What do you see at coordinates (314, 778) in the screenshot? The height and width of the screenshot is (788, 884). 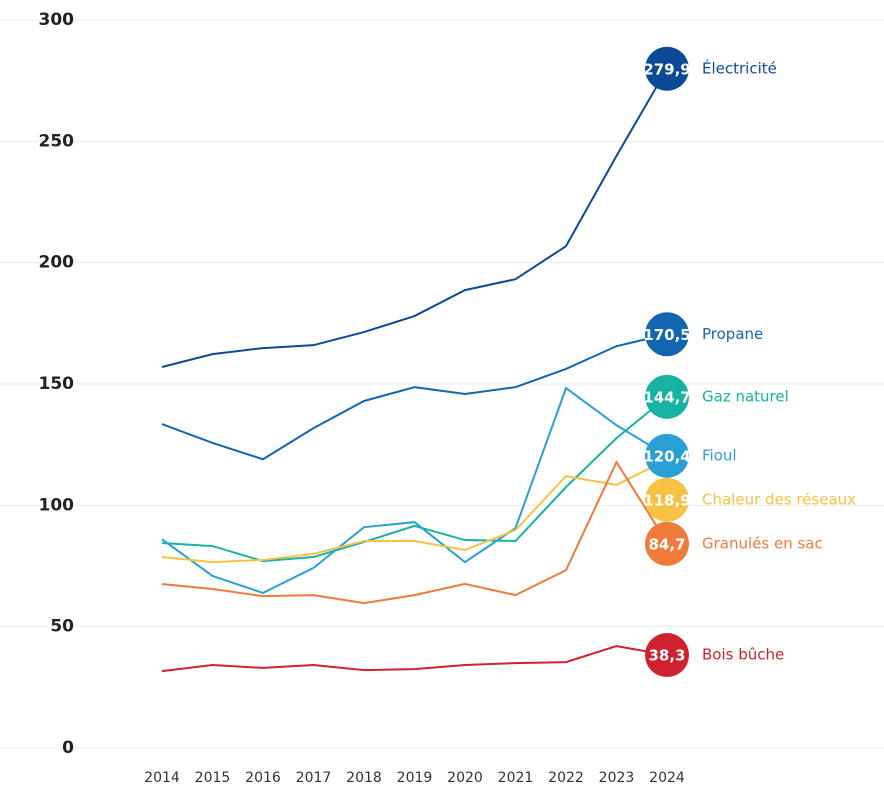 I see `x-tick-label: 2017` at bounding box center [314, 778].